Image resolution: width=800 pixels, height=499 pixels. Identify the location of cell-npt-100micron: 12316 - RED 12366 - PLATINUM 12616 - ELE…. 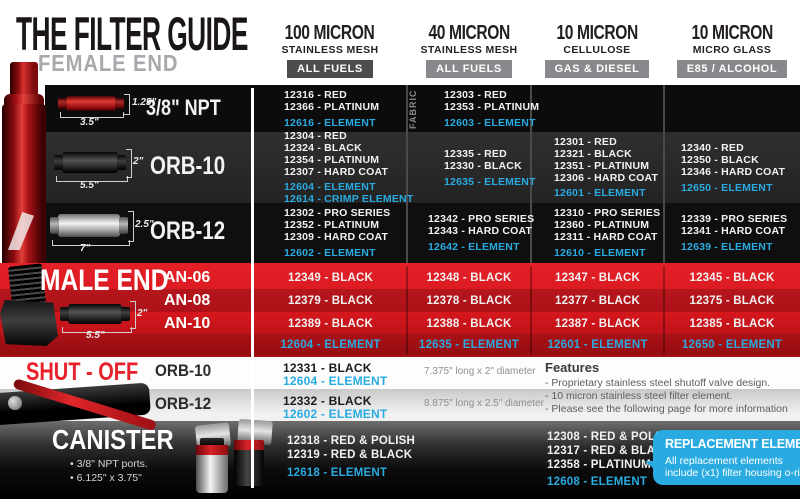
(345, 108).